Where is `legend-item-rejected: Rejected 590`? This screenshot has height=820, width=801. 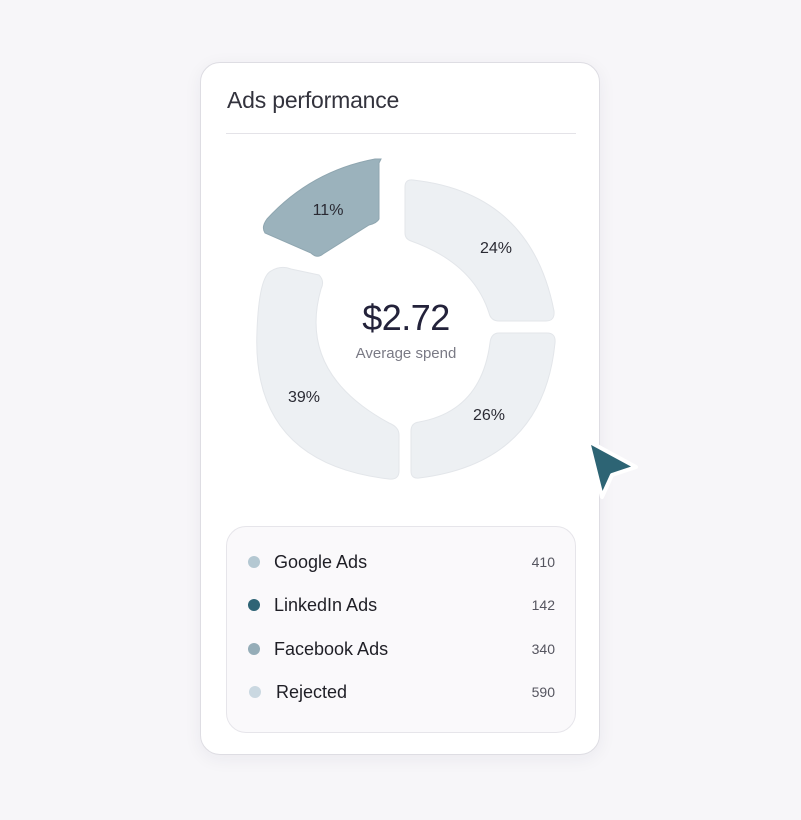
legend-item-rejected: Rejected 590 is located at coordinates (402, 692).